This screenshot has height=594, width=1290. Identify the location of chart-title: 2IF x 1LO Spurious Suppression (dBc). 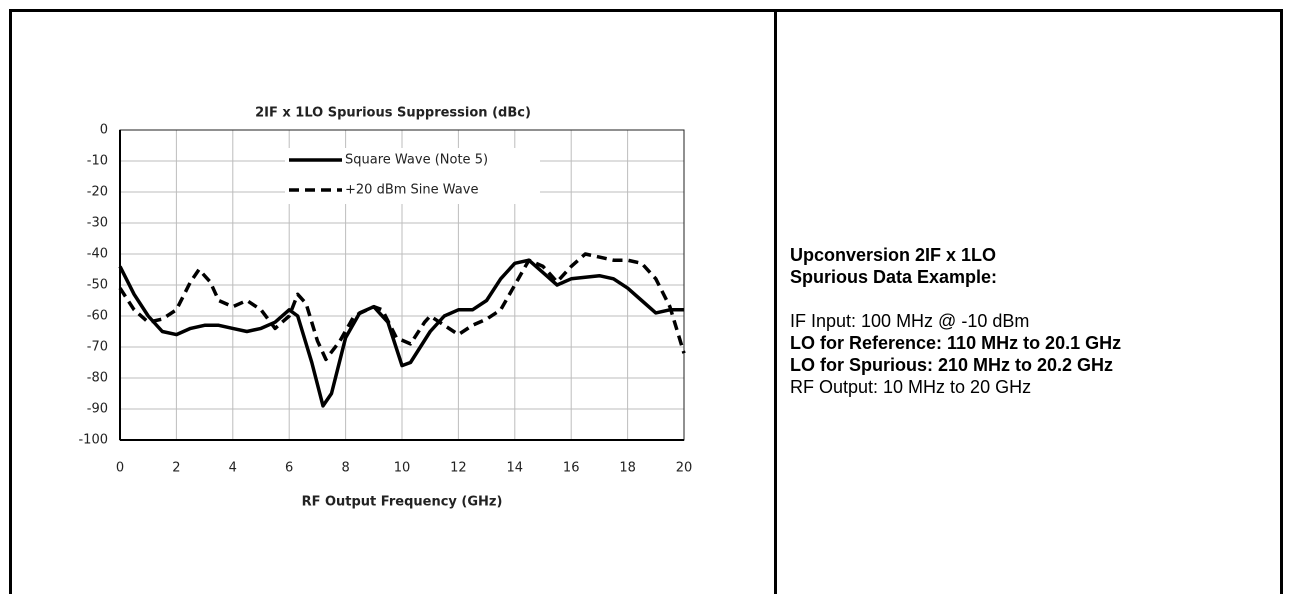
(393, 113).